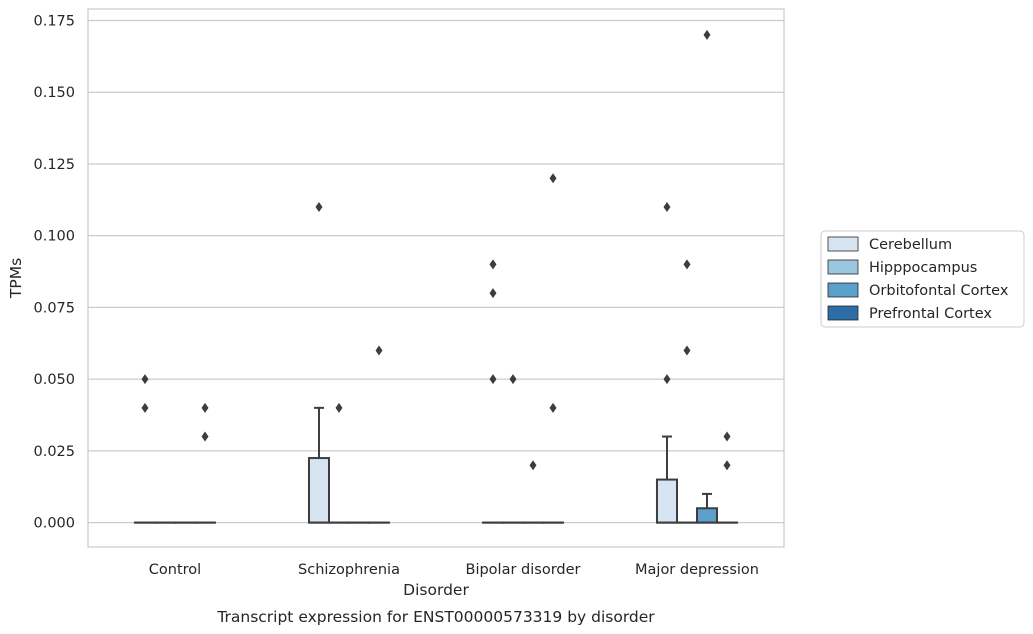 Image resolution: width=1033 pixels, height=634 pixels. Describe the element at coordinates (349, 570) in the screenshot. I see `x-tick-label: Schizophrenia` at that location.